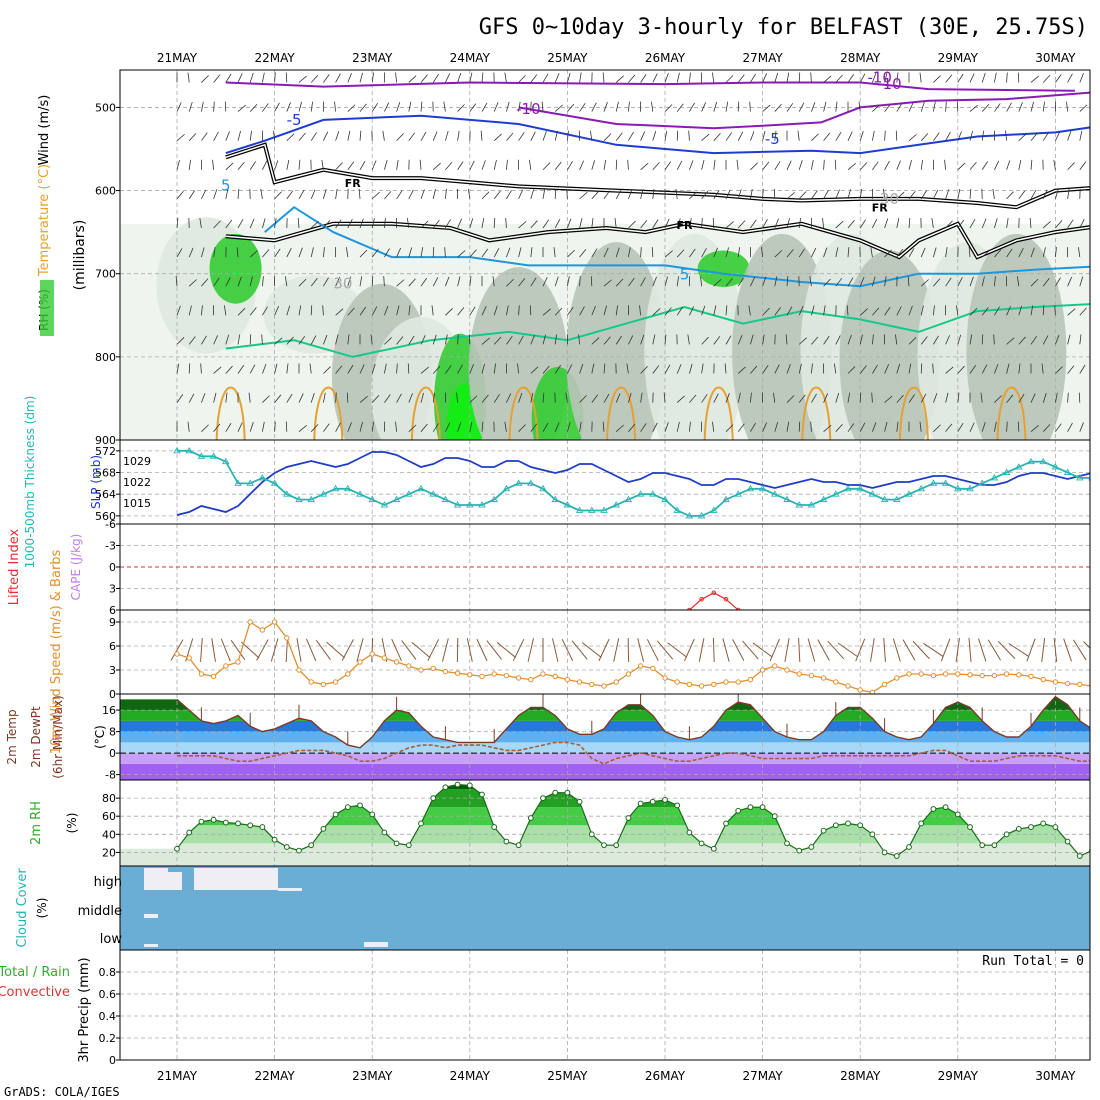 The image size is (1100, 1100). I want to click on y-tick-label: 568, so click(105, 473).